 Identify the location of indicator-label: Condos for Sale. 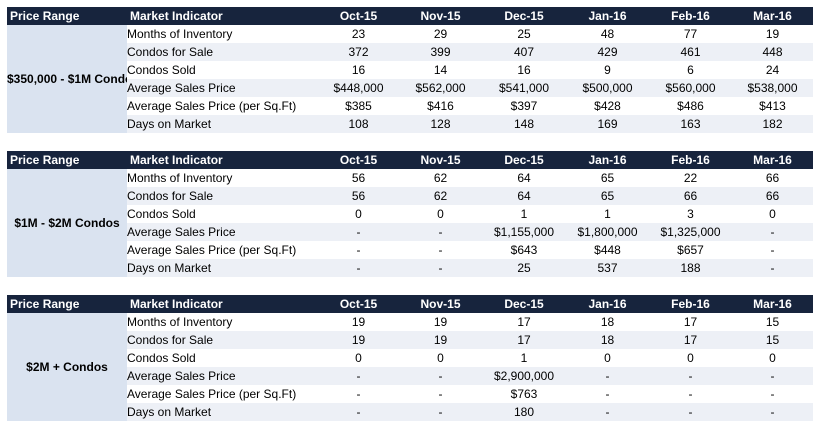
(222, 52).